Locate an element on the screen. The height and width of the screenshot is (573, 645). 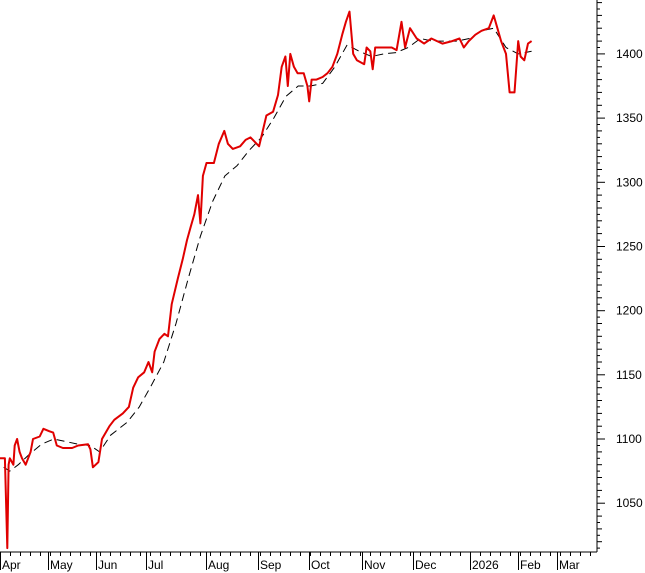
y-tick-label: 1350 is located at coordinates (629, 118).